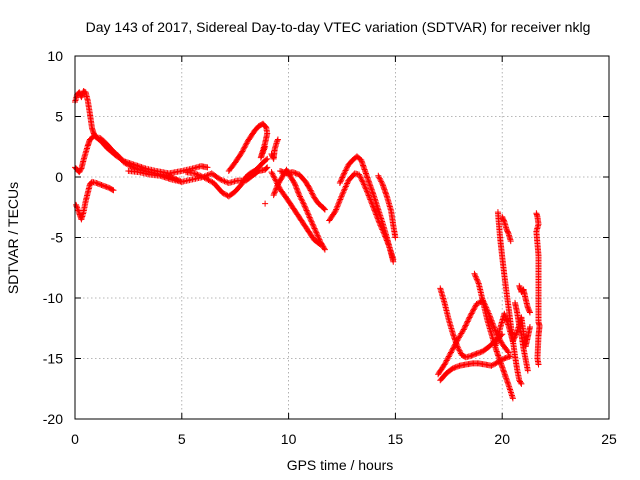 Image resolution: width=640 pixels, height=480 pixels. Describe the element at coordinates (502, 439) in the screenshot. I see `x-tick-label: 20` at that location.